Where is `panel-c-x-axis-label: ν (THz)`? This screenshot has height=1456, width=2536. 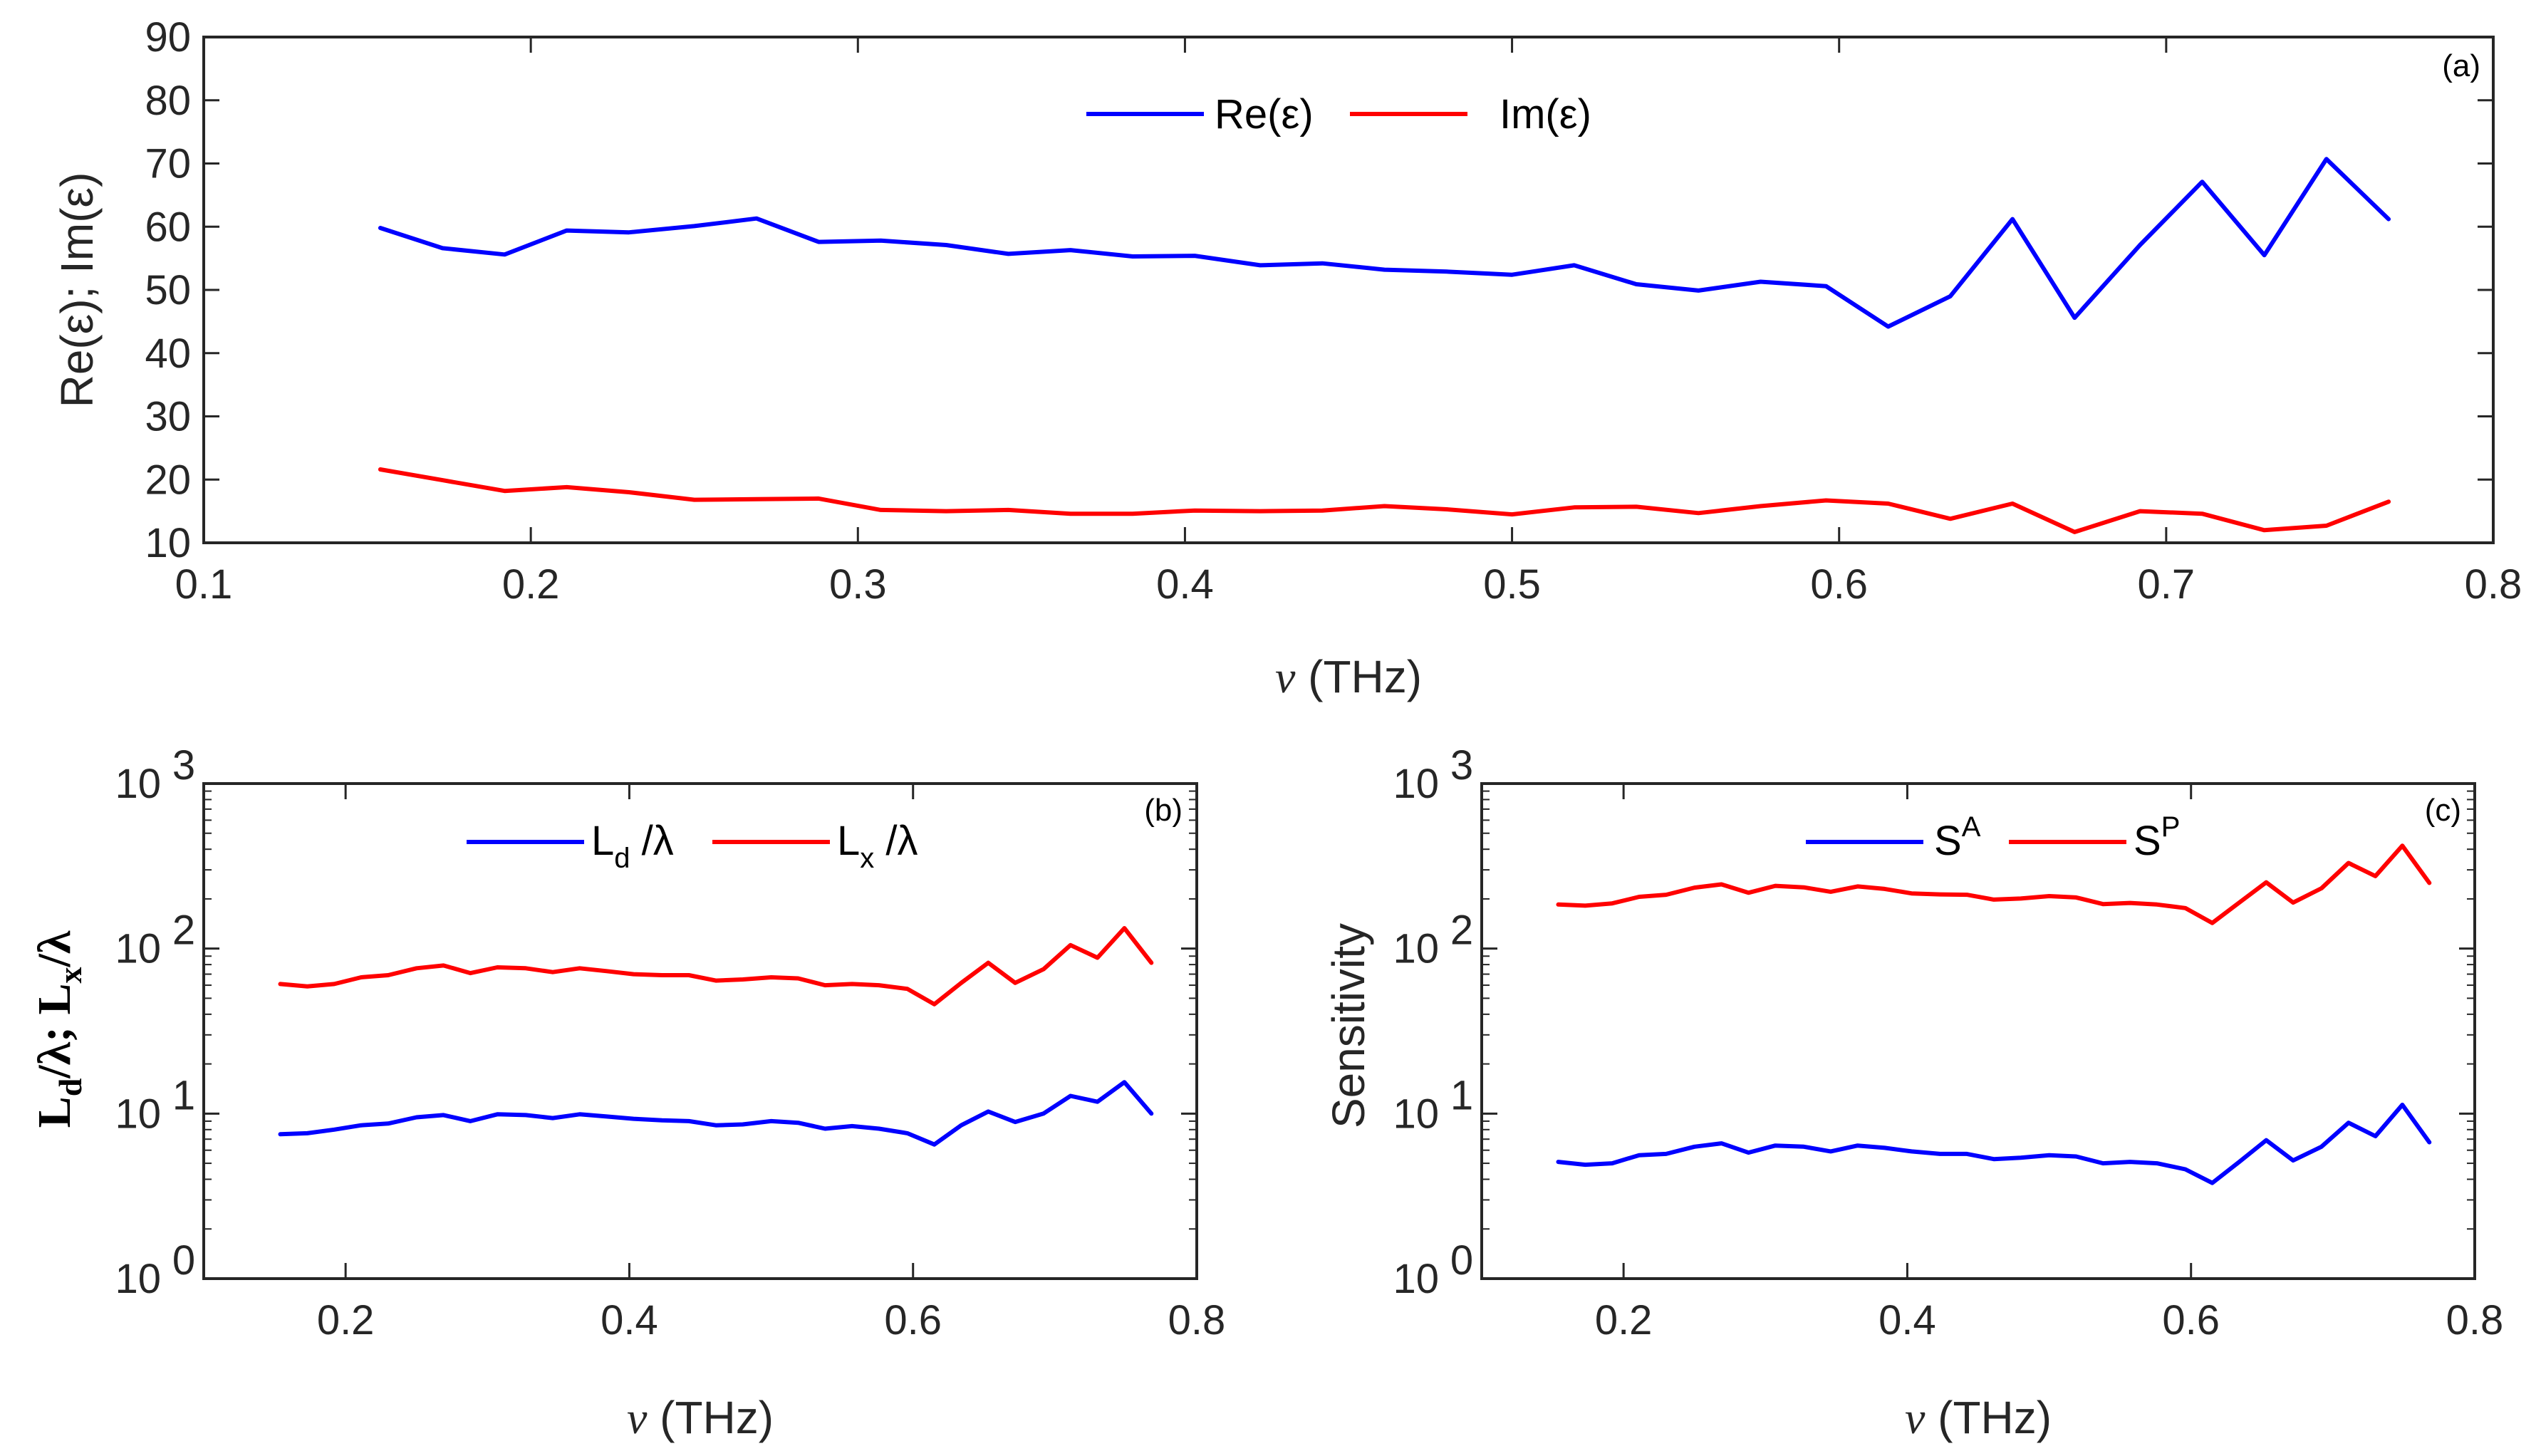
panel-c-x-axis-label: ν (THz) is located at coordinates (1978, 1417).